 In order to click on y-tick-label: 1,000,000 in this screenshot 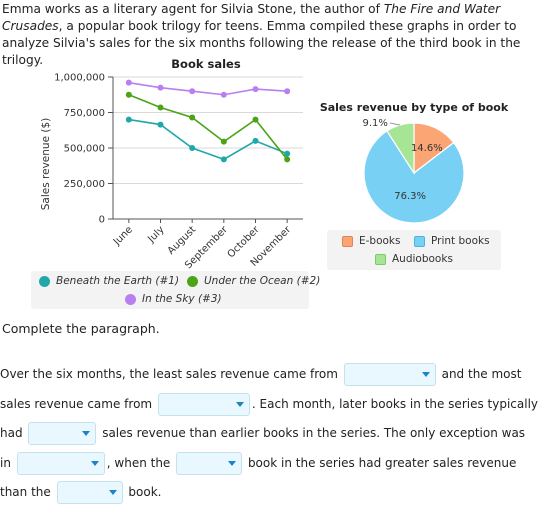, I will do `click(79, 78)`.